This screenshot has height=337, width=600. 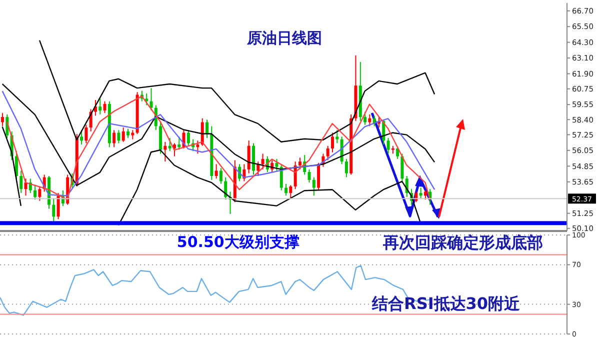 What do you see at coordinates (284, 38) in the screenshot?
I see `text: 原油日线图` at bounding box center [284, 38].